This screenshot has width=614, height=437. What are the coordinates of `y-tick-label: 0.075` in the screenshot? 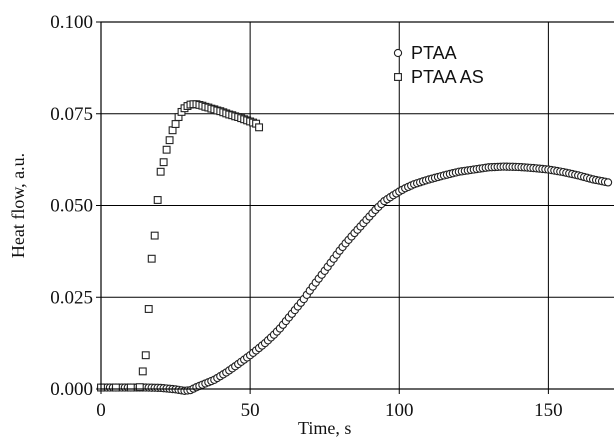 It's located at (71, 114).